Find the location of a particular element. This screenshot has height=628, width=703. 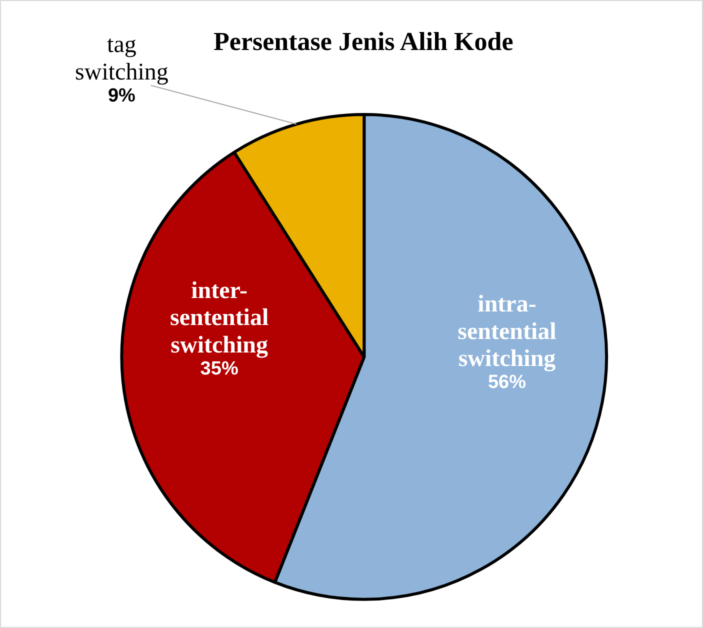

slice-label: intra- sentential switching is located at coordinates (507, 331).